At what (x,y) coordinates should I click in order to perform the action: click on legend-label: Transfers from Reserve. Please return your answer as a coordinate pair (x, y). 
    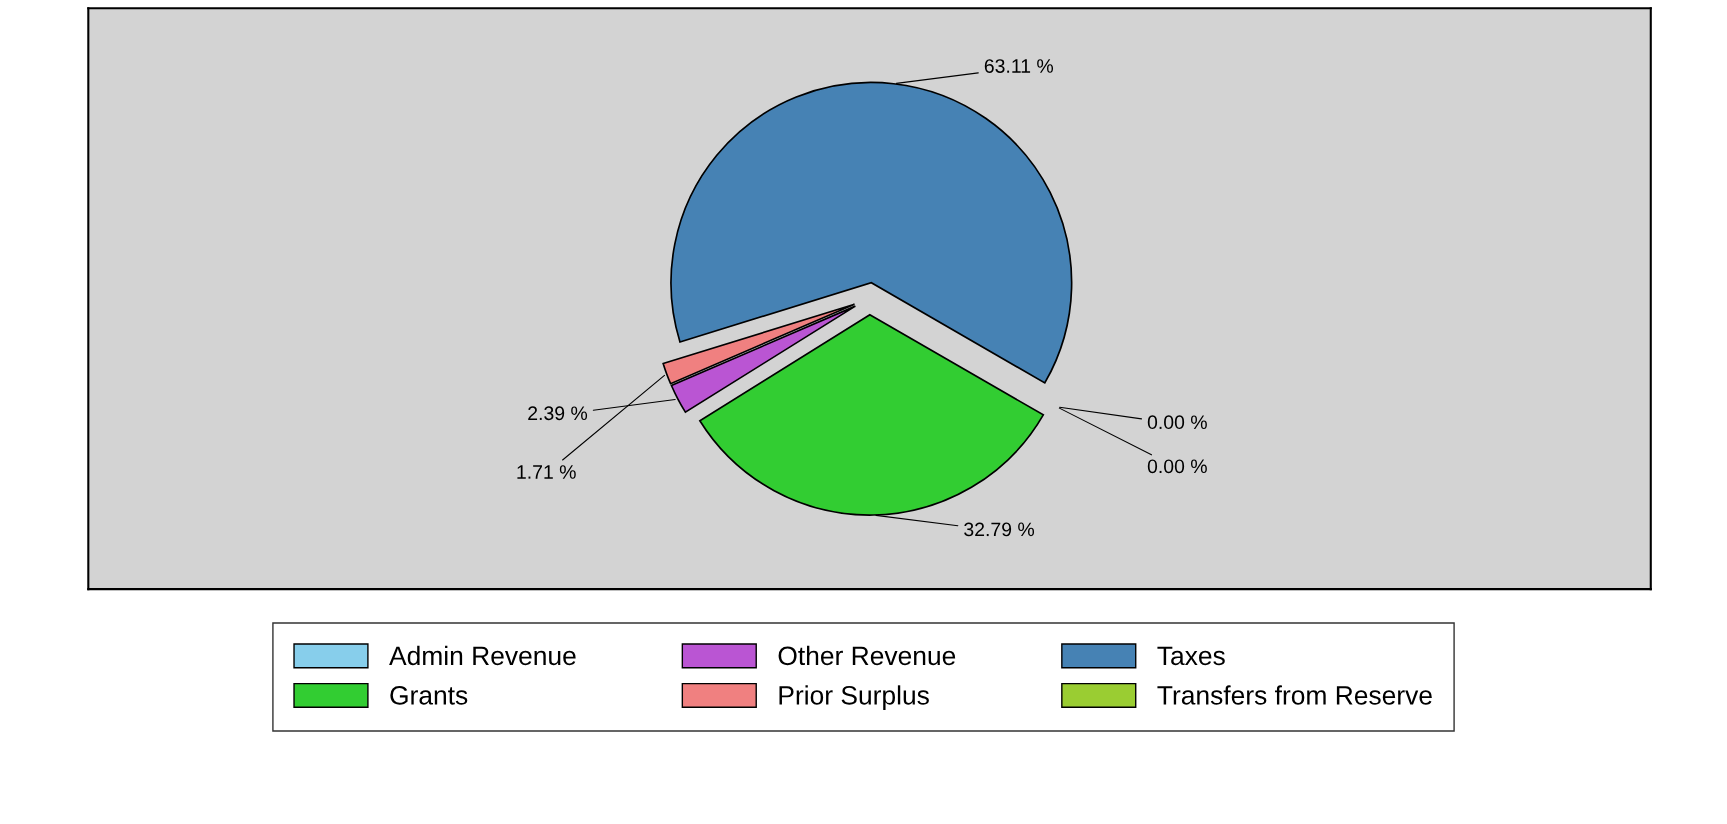
    Looking at the image, I should click on (1294, 695).